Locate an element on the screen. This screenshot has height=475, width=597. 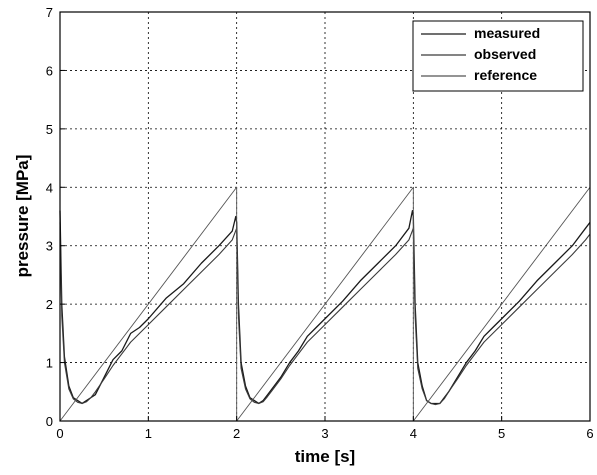
y-tick-label: 0 is located at coordinates (49, 421).